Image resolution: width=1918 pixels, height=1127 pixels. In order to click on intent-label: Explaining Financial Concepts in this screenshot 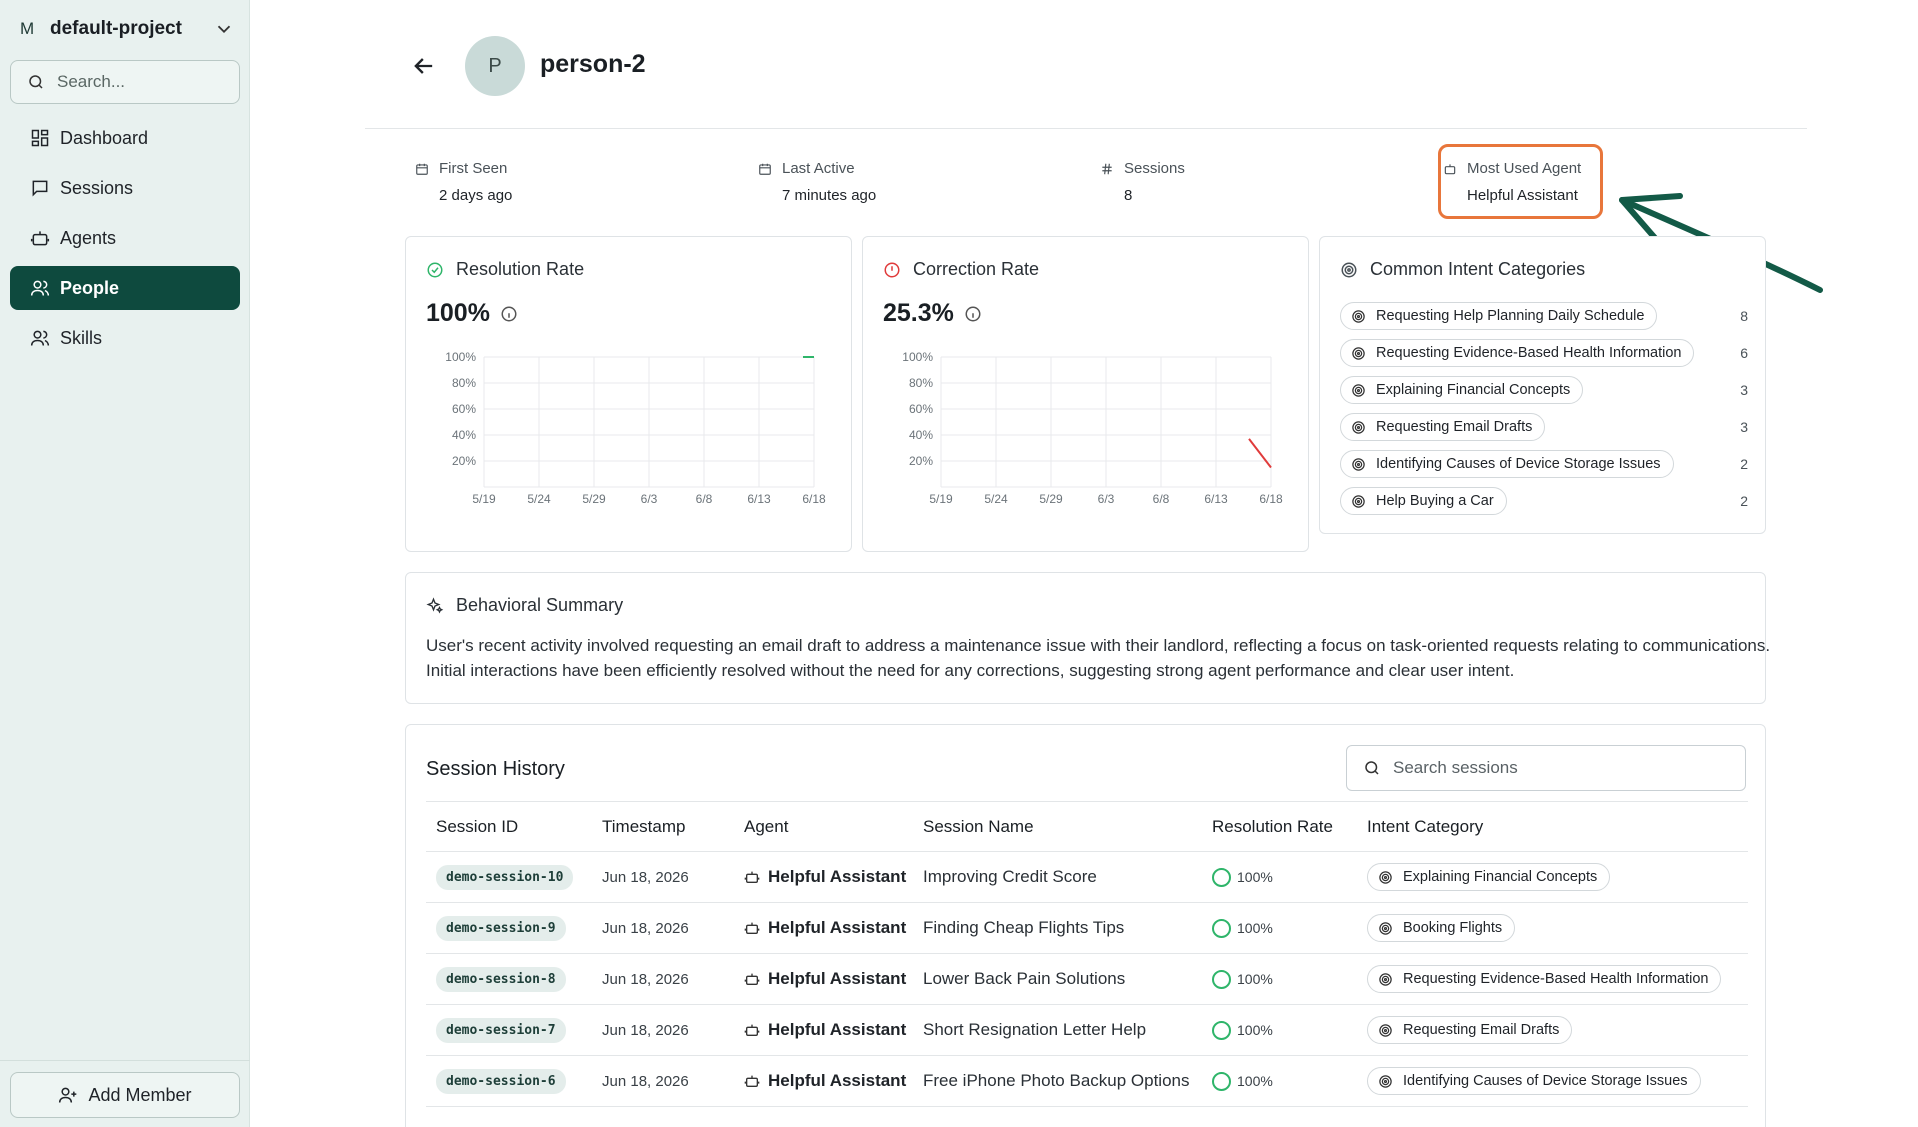, I will do `click(1500, 877)`.